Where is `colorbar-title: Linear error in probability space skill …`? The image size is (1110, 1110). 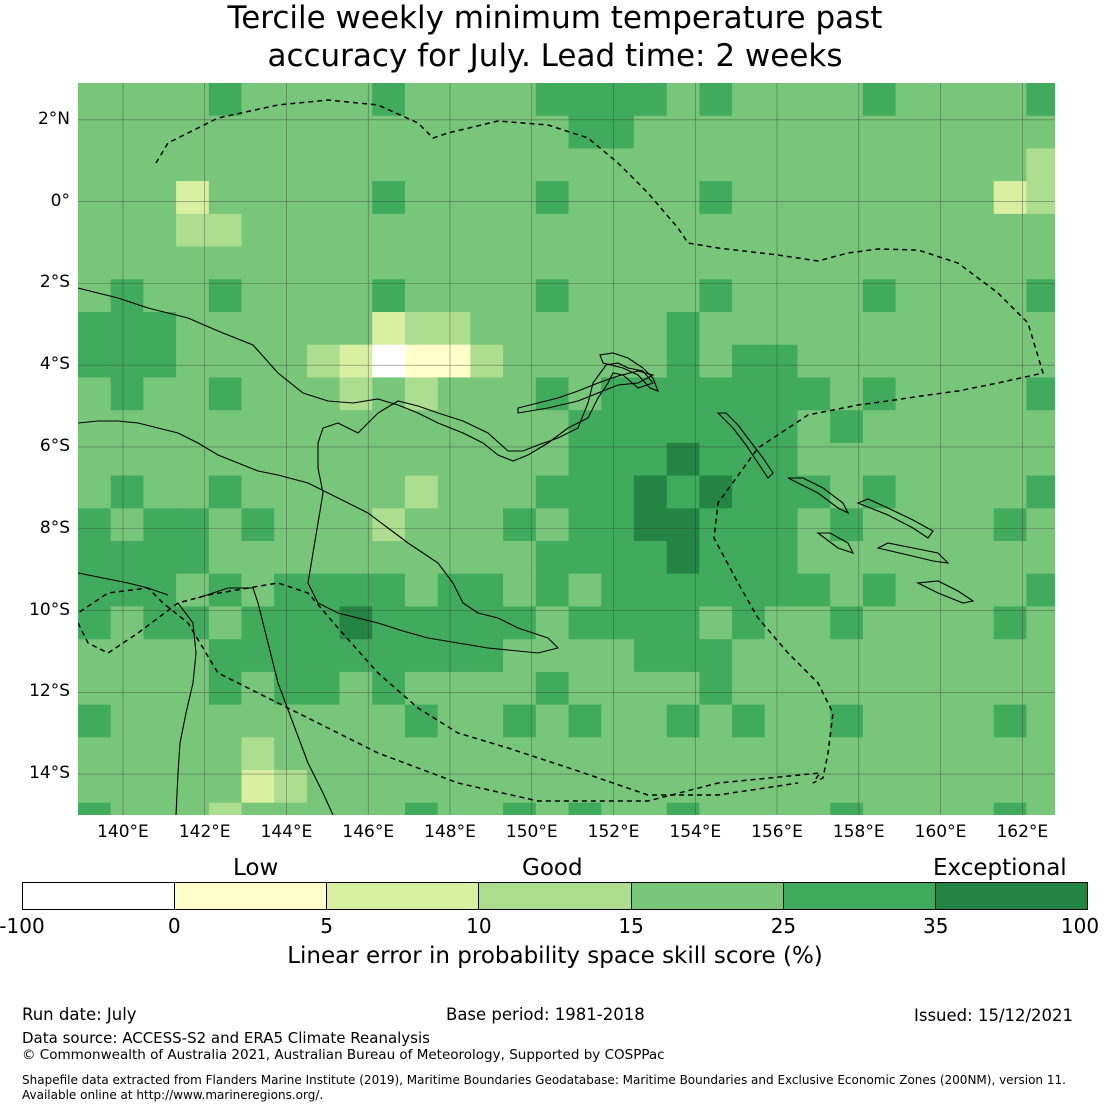
colorbar-title: Linear error in probability space skill … is located at coordinates (555, 956).